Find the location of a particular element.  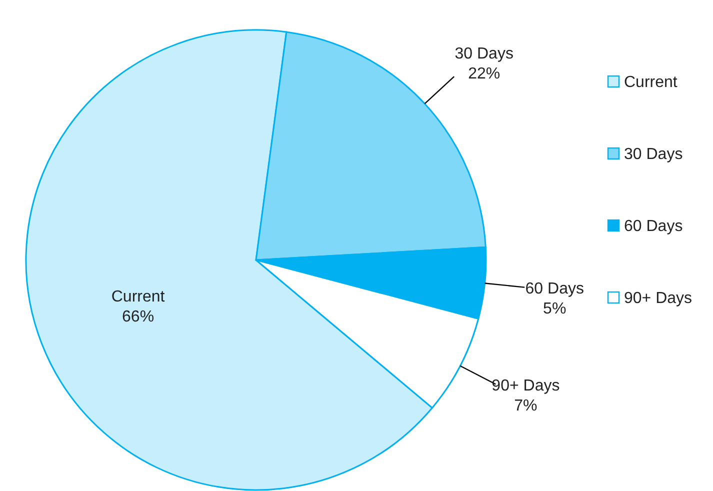

legend-label: 90+ Days is located at coordinates (658, 298).